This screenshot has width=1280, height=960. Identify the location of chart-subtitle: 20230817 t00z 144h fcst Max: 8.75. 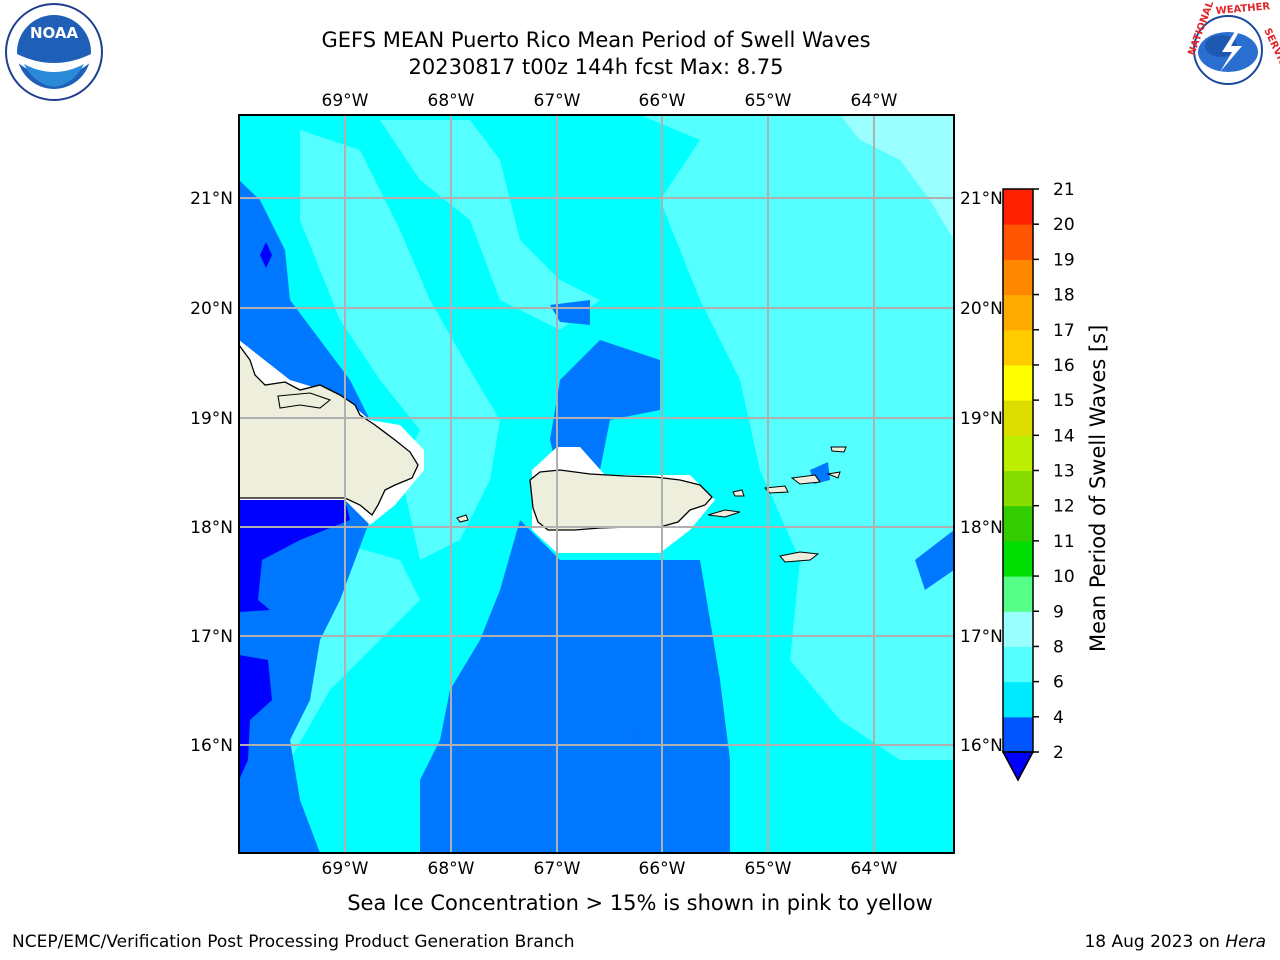
(596, 67).